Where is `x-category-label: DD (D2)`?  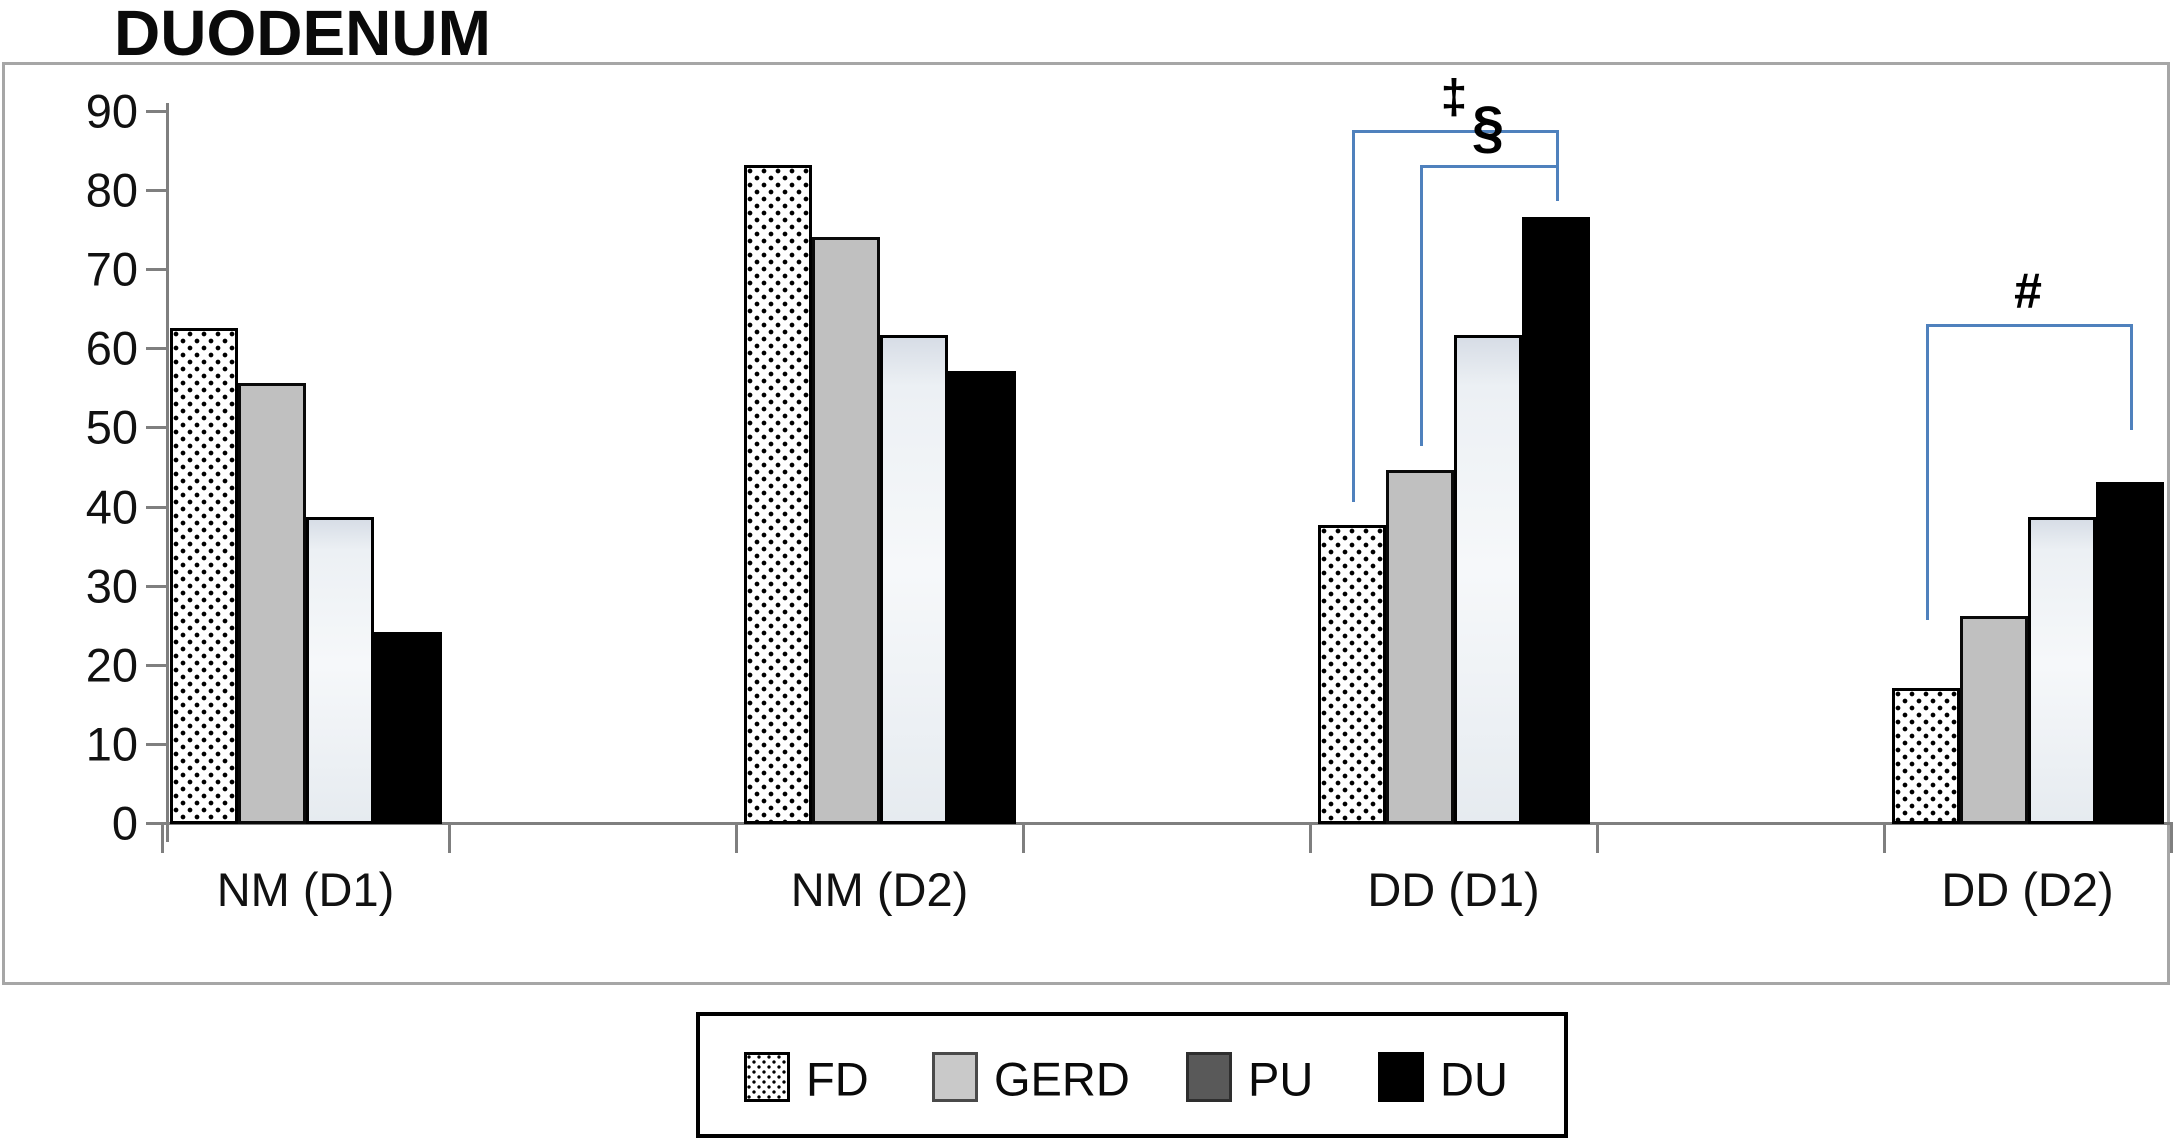 x-category-label: DD (D2) is located at coordinates (2027, 889).